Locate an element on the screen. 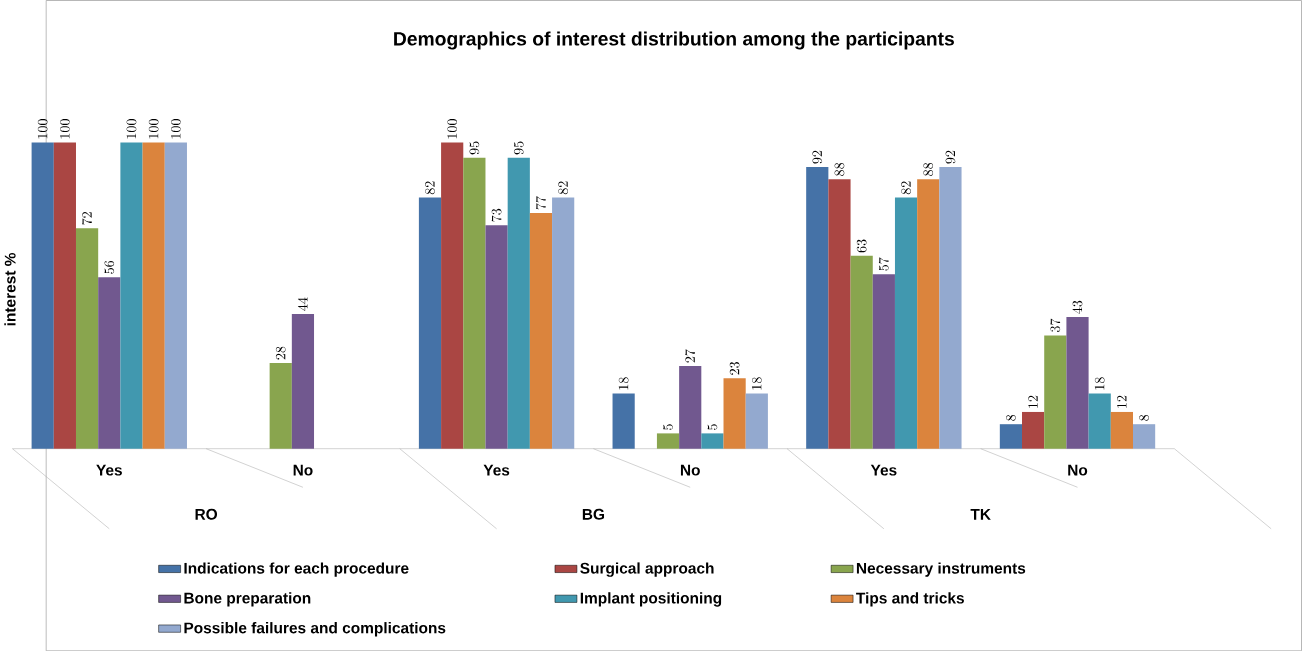 Image resolution: width=1302 pixels, height=651 pixels. data-label: 37 is located at coordinates (1055, 325).